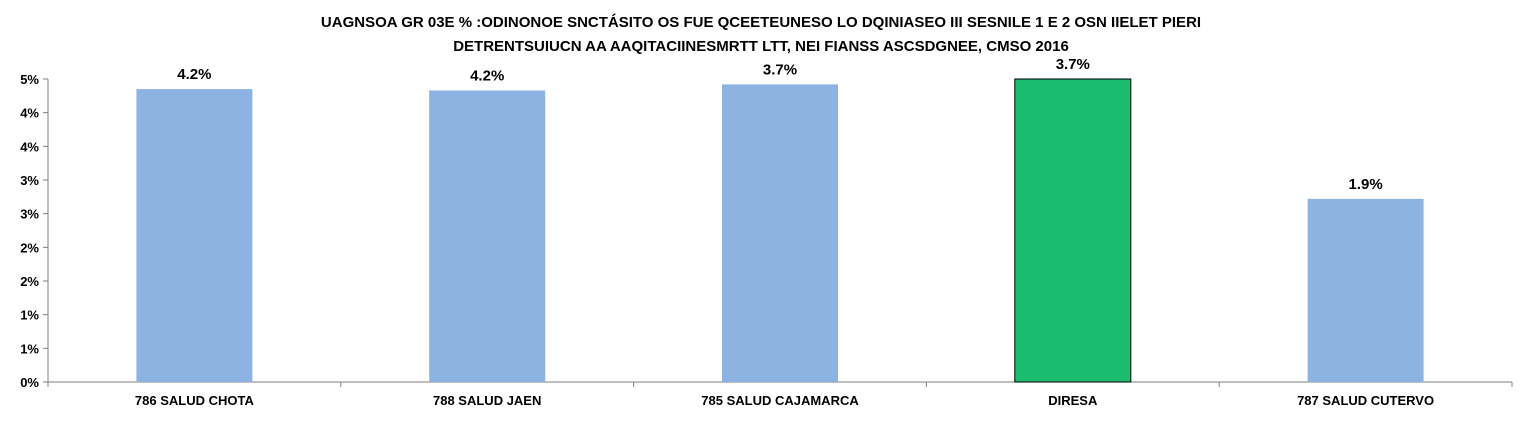  I want to click on y-tick-label: 5%, so click(29, 79).